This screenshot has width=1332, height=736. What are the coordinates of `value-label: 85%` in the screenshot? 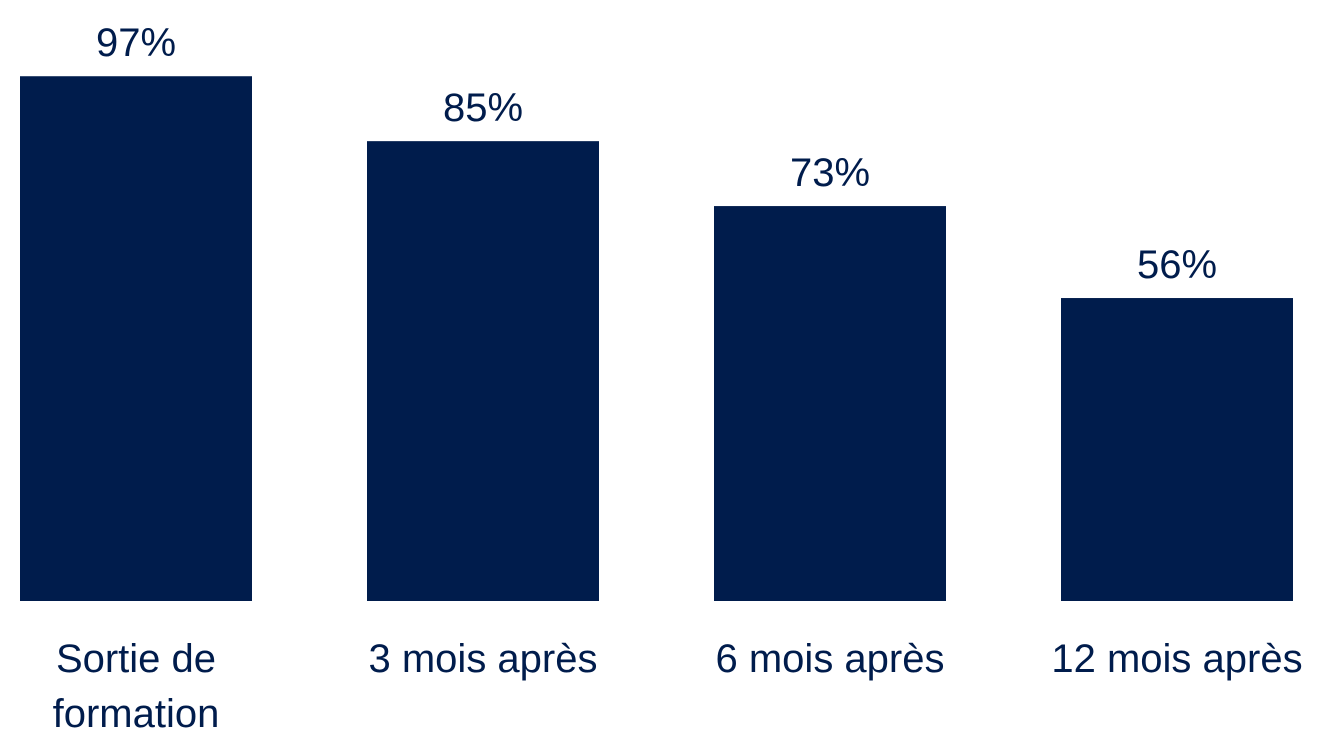 It's located at (483, 108).